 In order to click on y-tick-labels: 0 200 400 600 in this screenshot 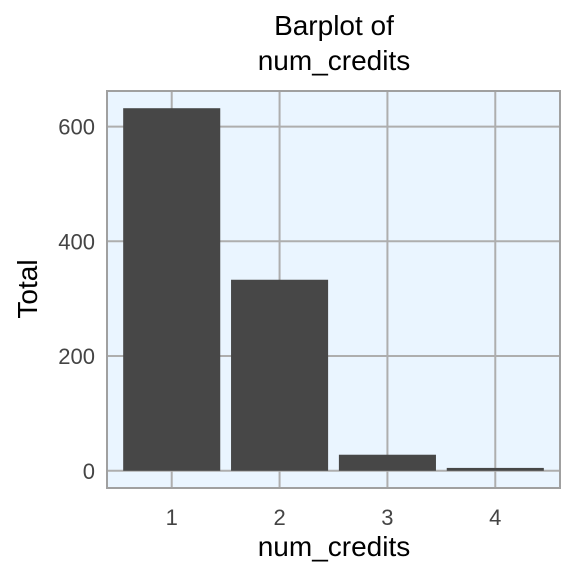, I will do `click(76, 299)`.